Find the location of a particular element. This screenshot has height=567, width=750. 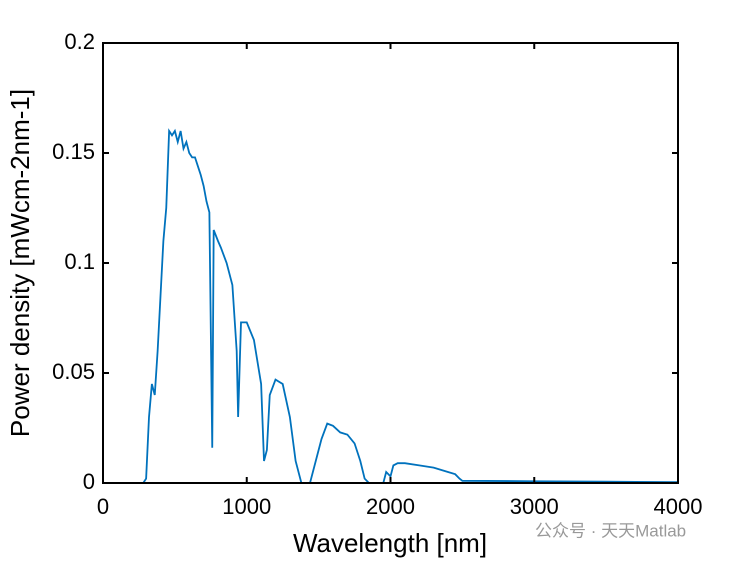

x-tick-label: 4000 is located at coordinates (678, 506).